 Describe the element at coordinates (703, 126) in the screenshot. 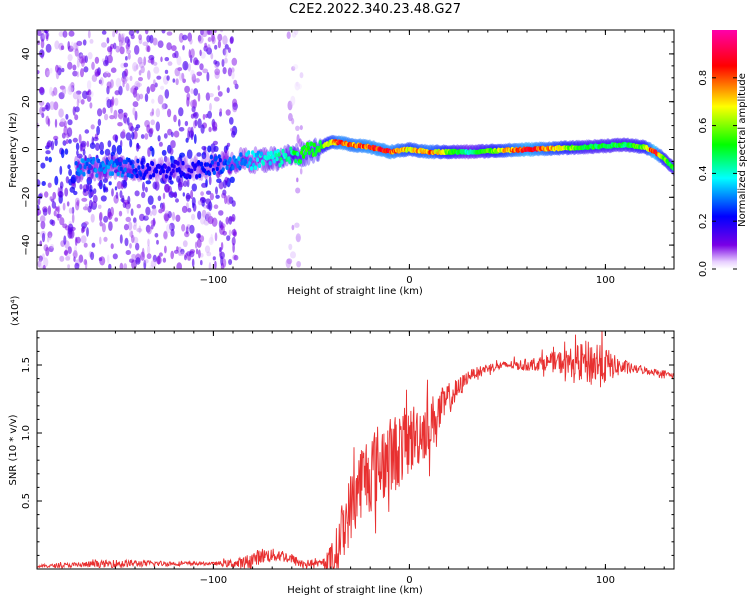

I see `colorbar-tick-label: 0.6` at that location.